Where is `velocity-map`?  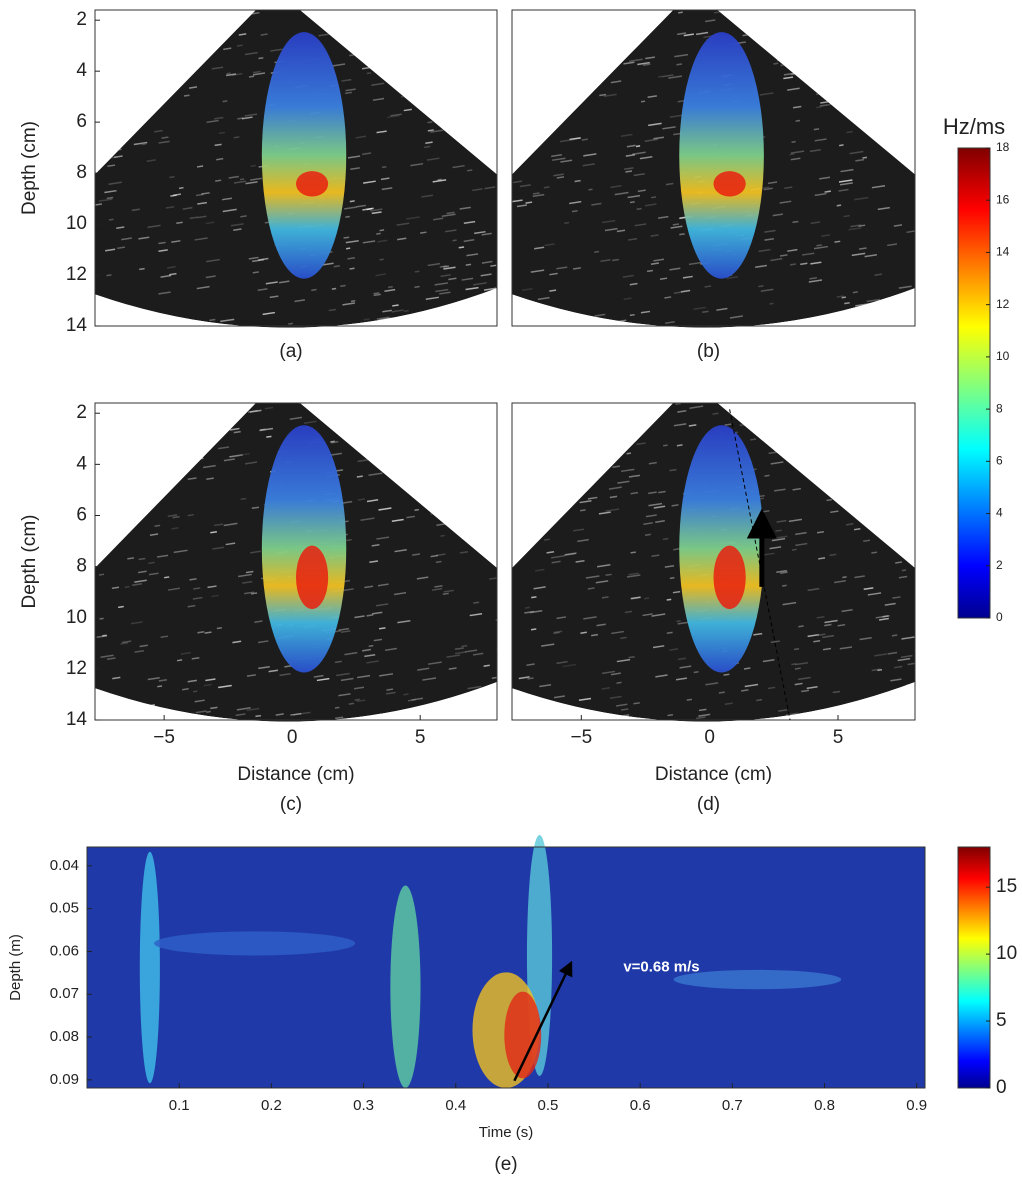 velocity-map is located at coordinates (721, 155).